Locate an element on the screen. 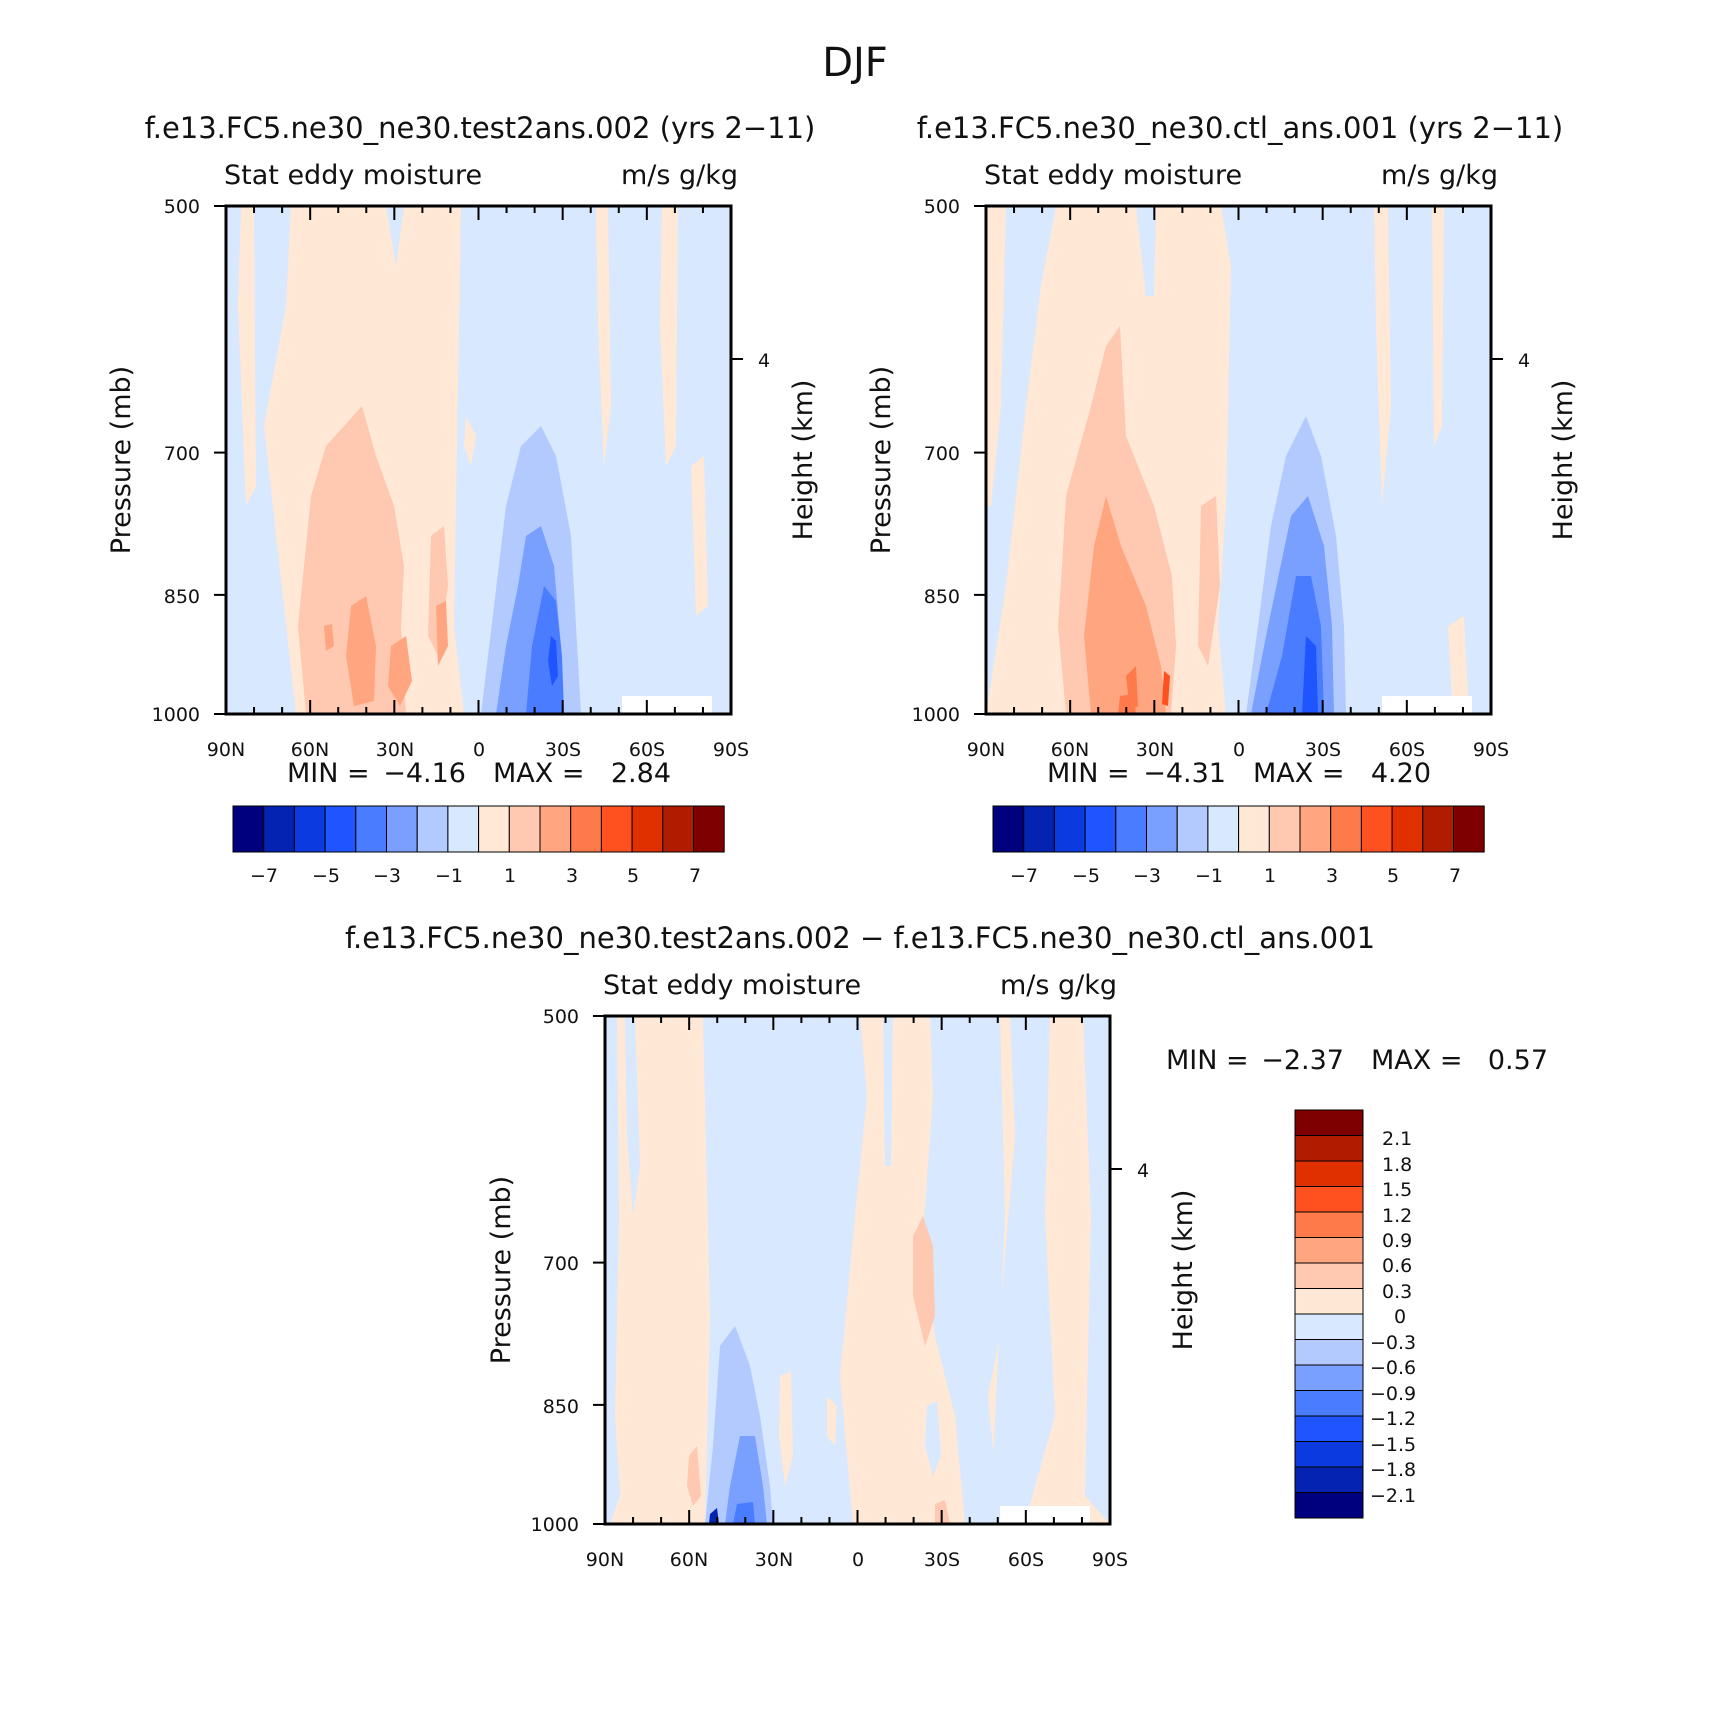 The height and width of the screenshot is (1728, 1710). panel-3-cbar-tick: 2.1 is located at coordinates (1397, 1139).